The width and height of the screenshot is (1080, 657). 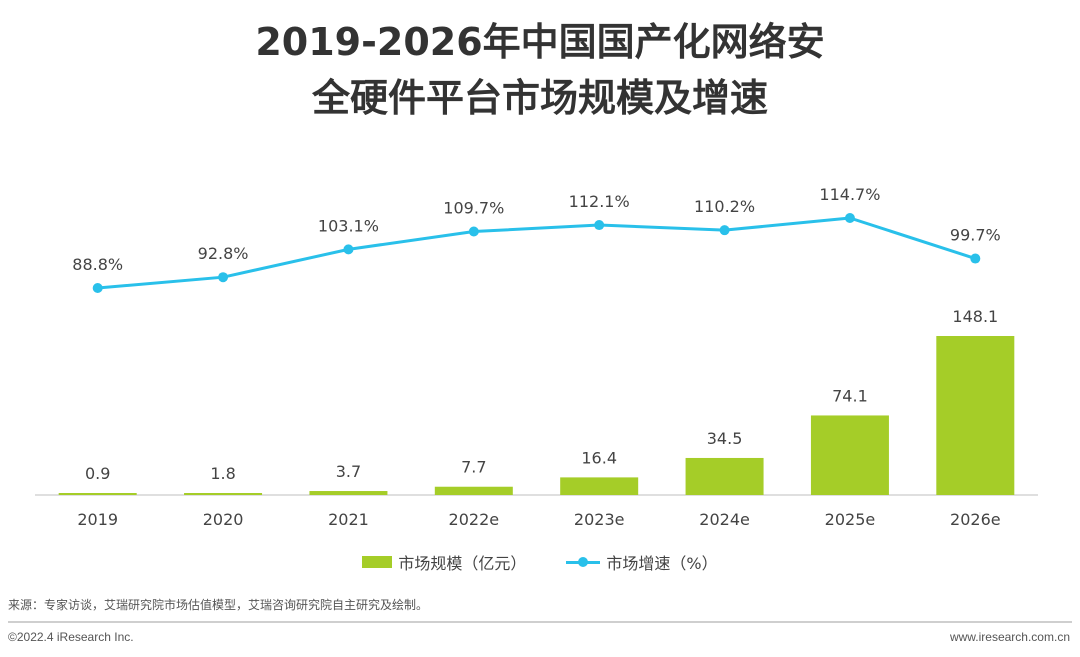 What do you see at coordinates (540, 622) in the screenshot?
I see `footer-divider` at bounding box center [540, 622].